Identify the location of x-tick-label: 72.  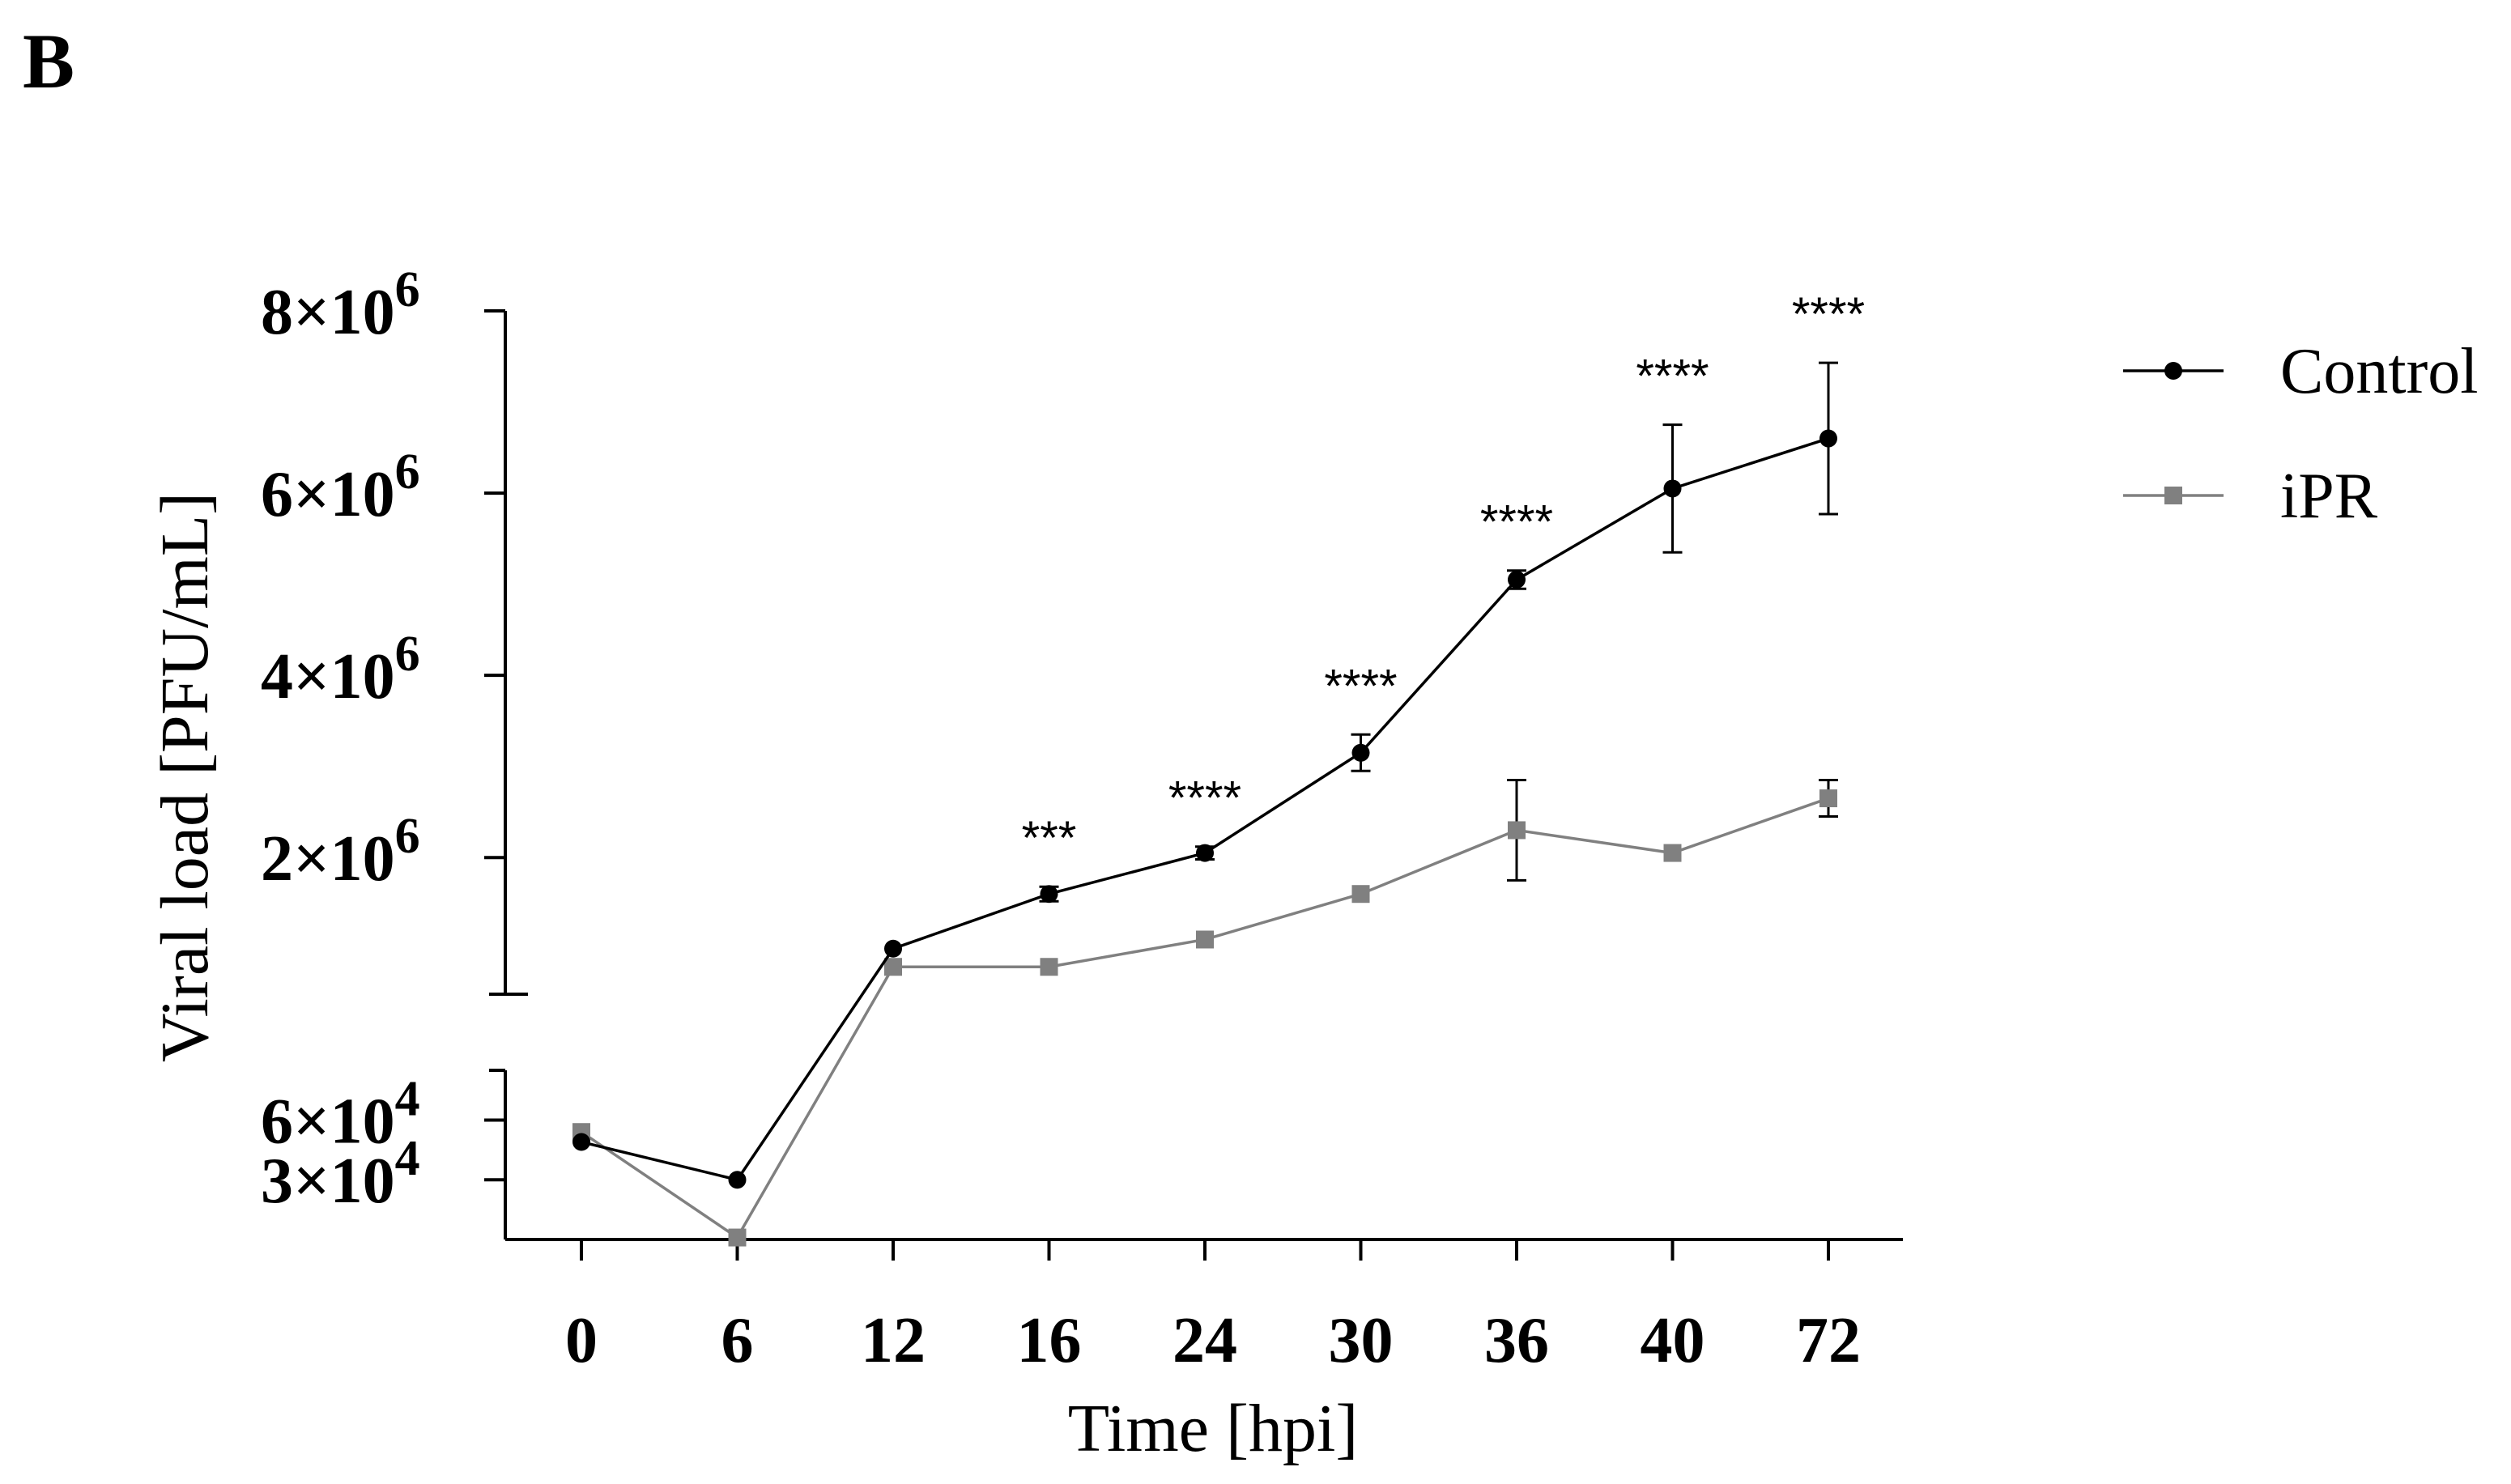
(1828, 1340).